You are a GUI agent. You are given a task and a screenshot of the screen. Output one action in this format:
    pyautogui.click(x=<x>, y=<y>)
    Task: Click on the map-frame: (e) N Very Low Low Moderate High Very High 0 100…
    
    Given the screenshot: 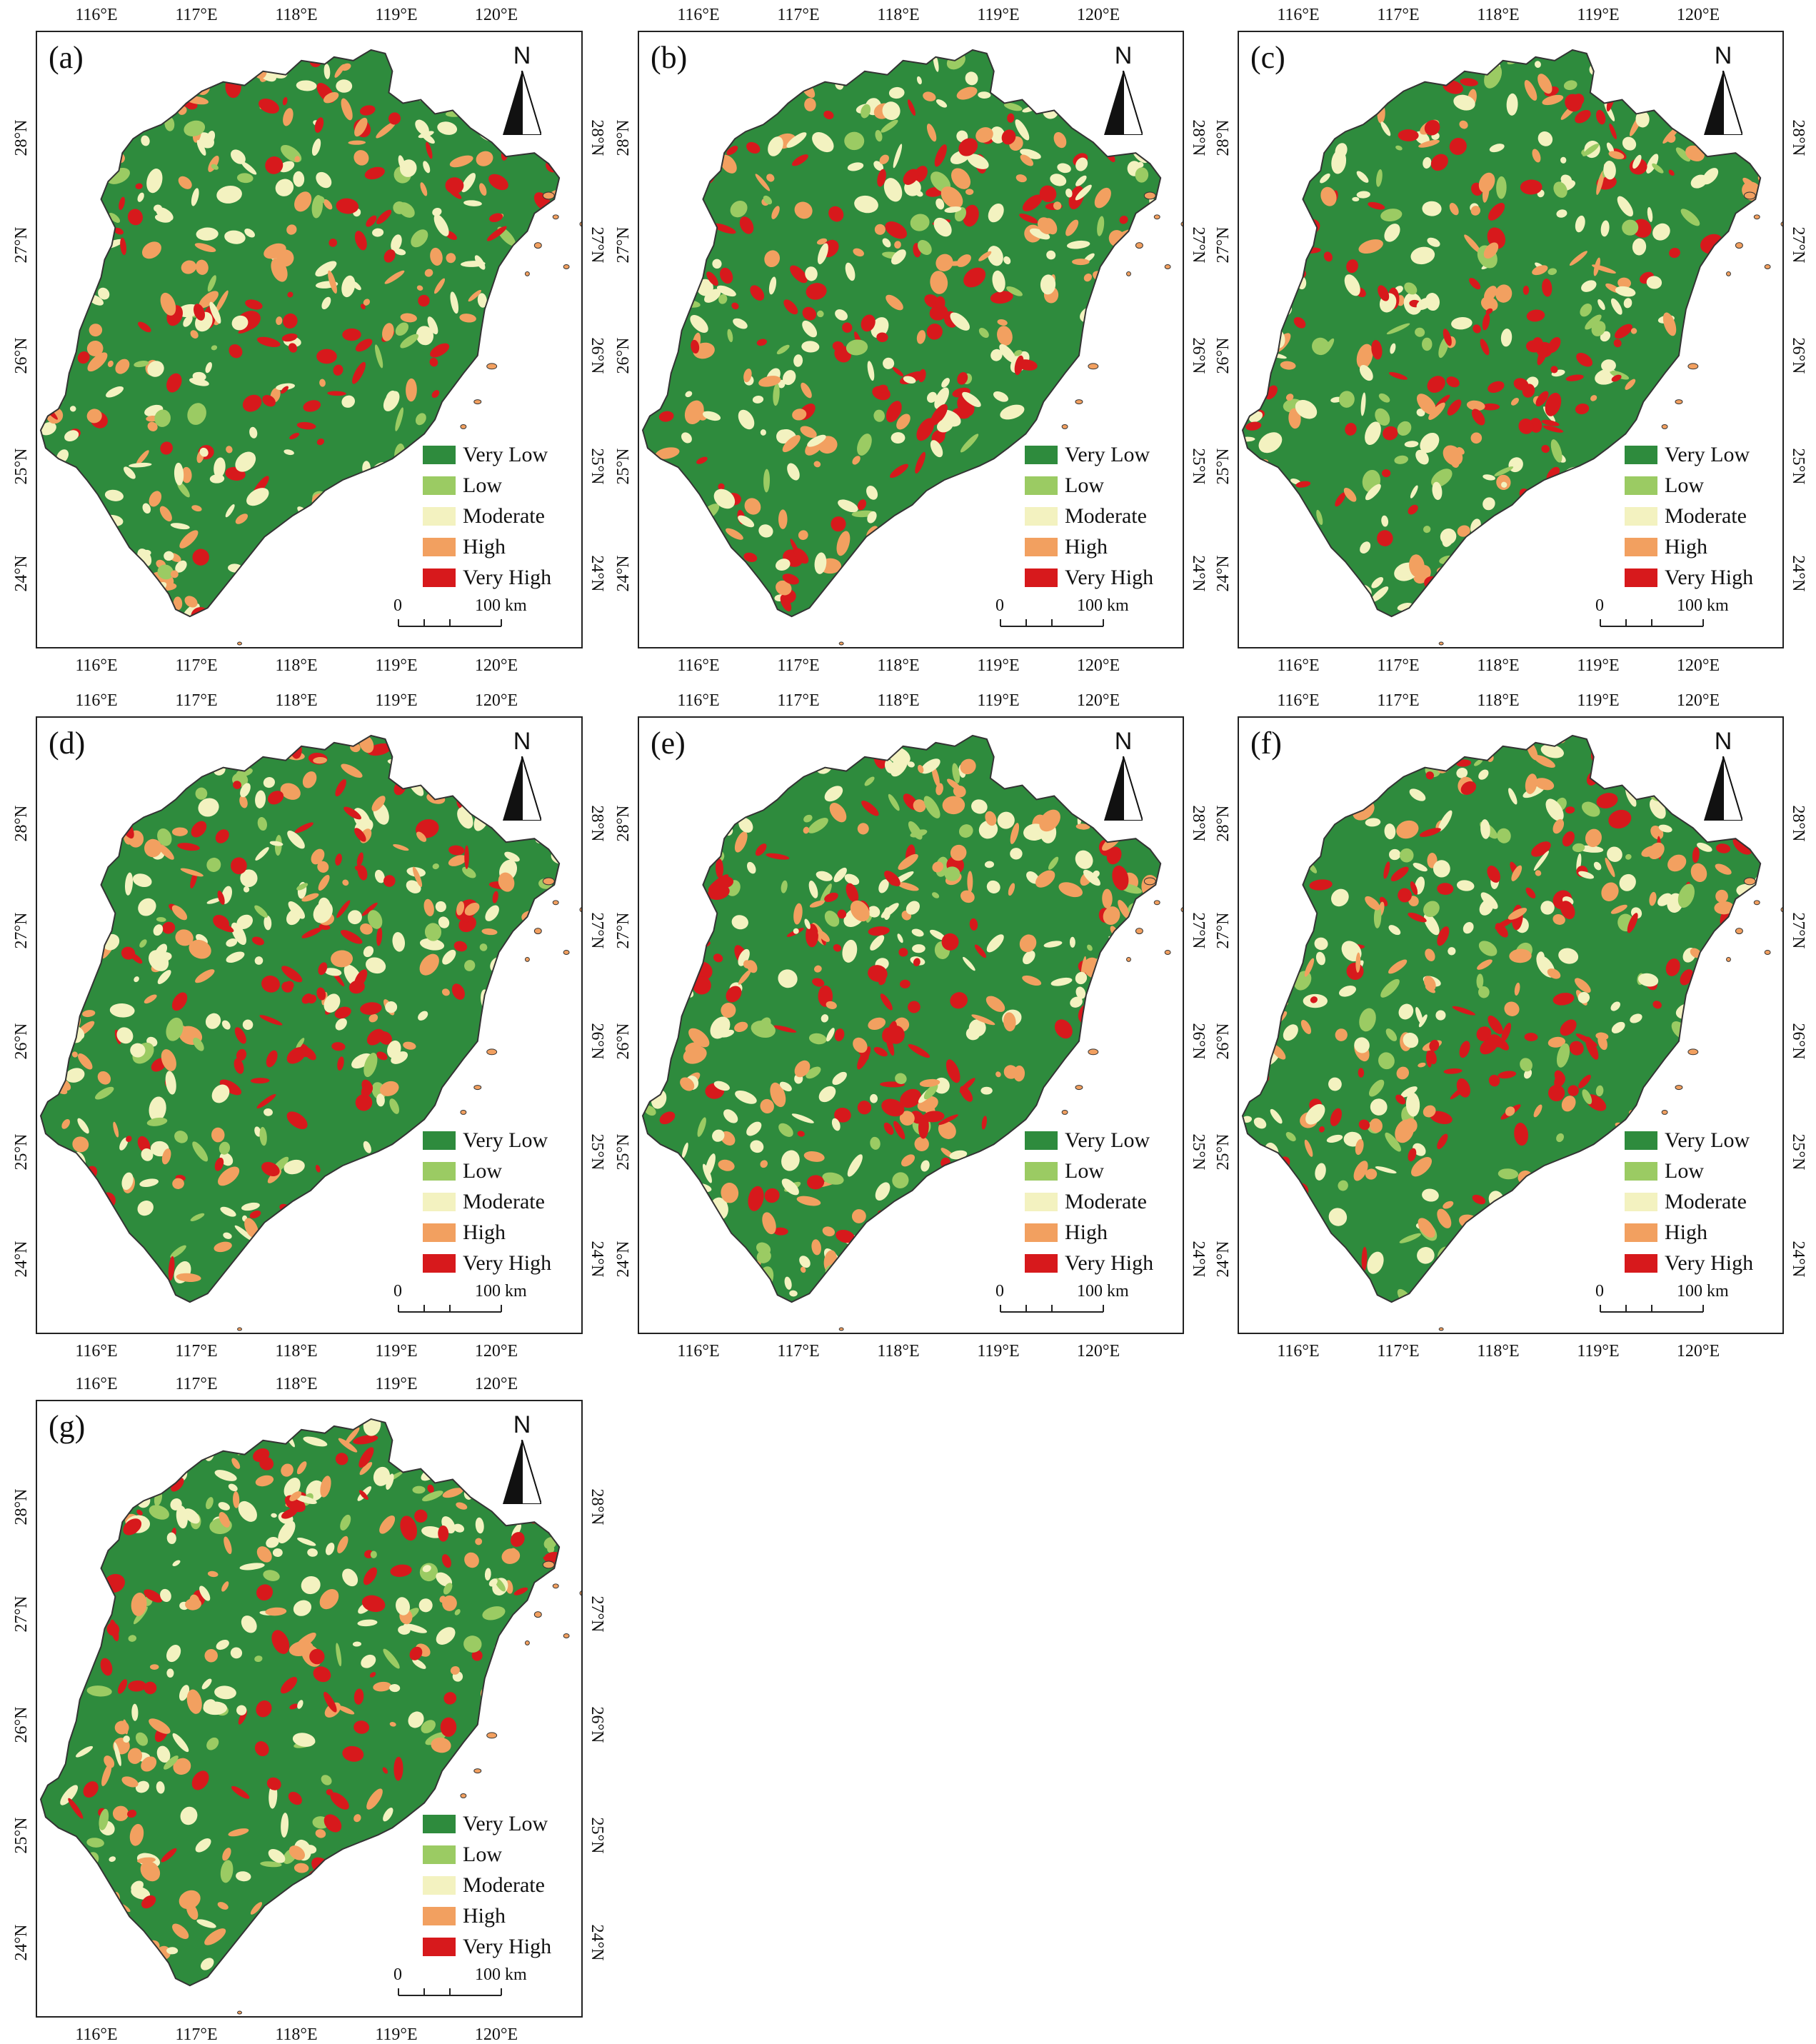 What is the action you would take?
    pyautogui.click(x=911, y=1025)
    